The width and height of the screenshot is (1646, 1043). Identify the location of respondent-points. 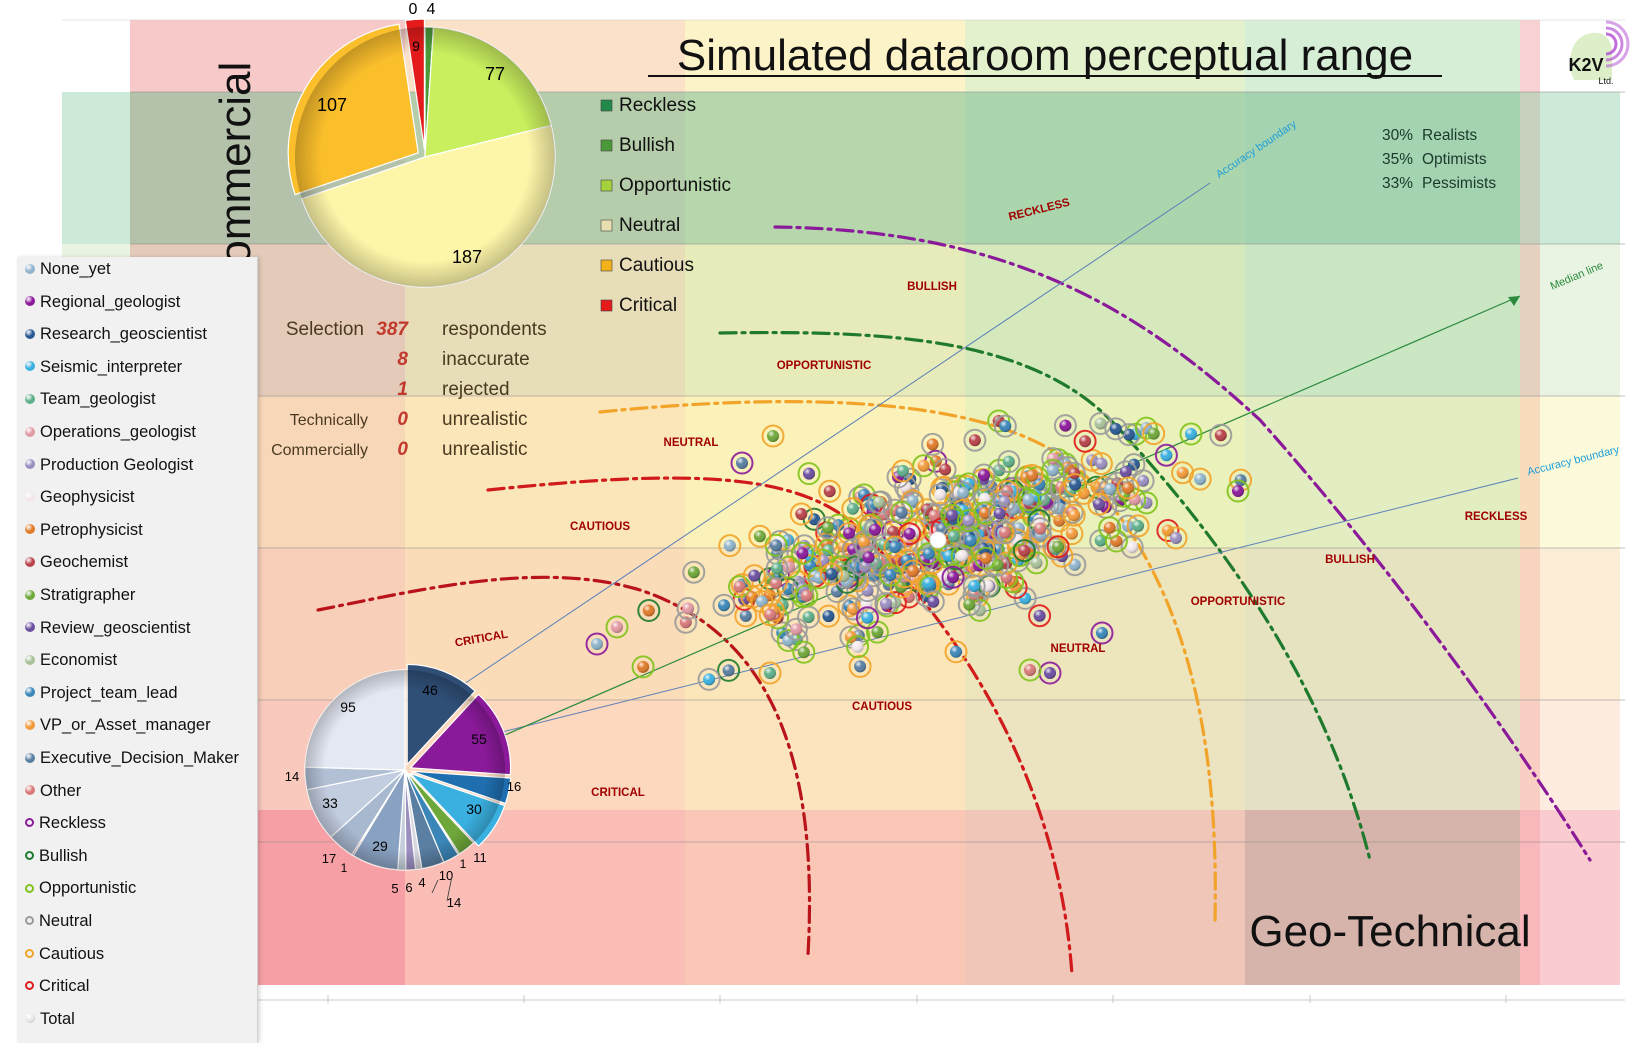
(919, 550).